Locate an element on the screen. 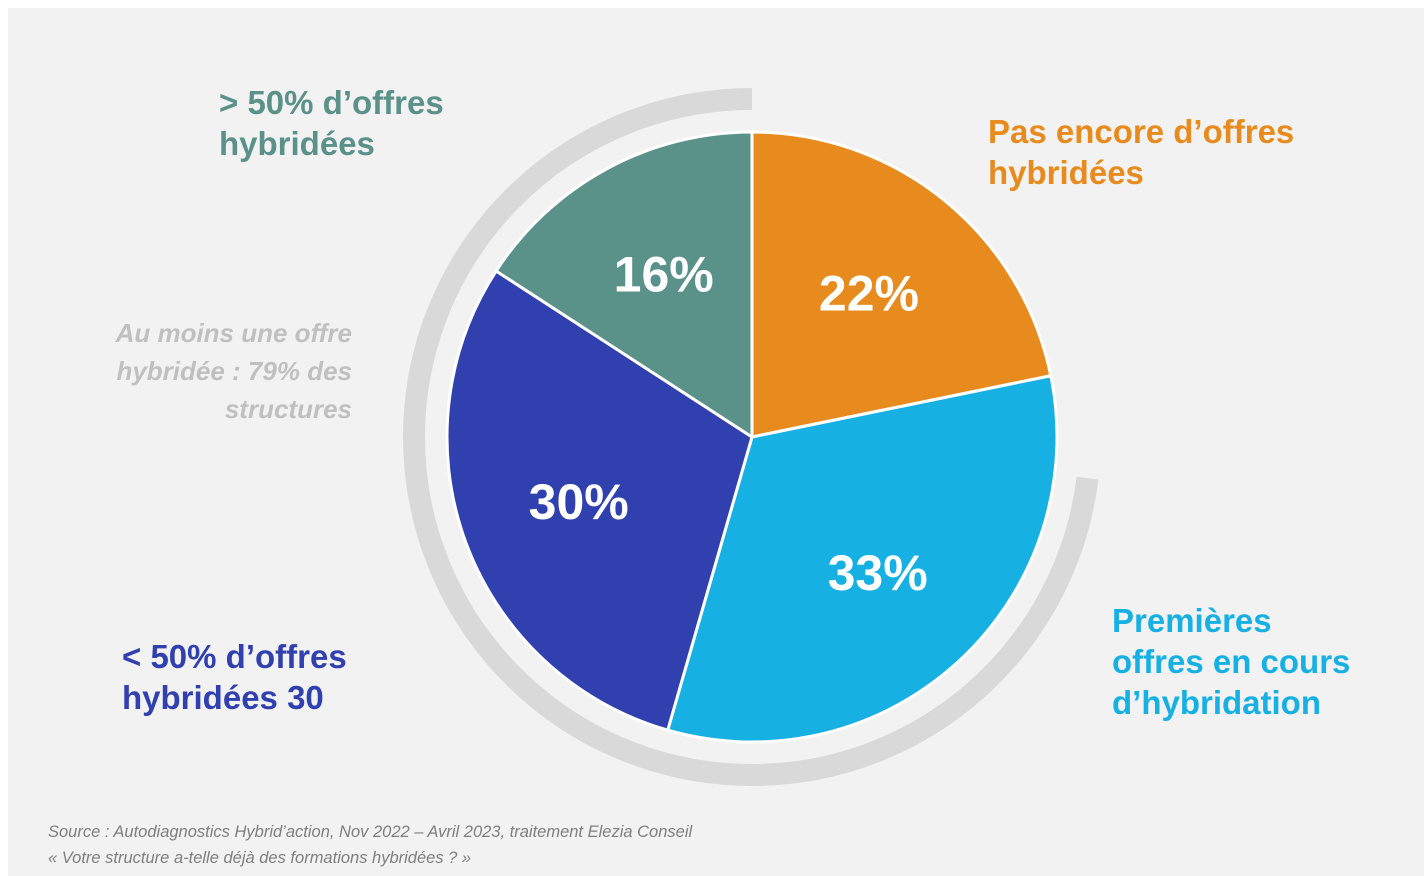 The height and width of the screenshot is (876, 1424). label-plus-50-line2: hybridées is located at coordinates (297, 143).